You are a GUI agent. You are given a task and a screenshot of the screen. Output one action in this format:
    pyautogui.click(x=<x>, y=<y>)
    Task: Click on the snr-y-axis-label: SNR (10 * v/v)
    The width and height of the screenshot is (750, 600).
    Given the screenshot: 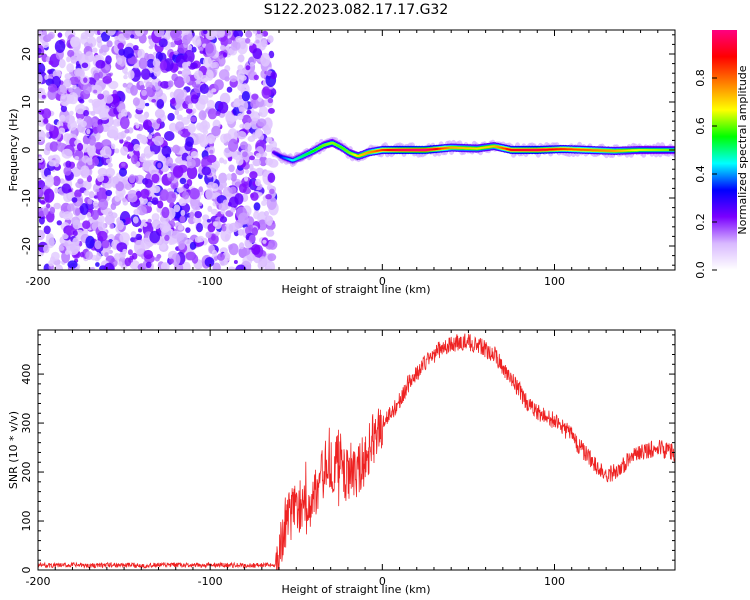 What is the action you would take?
    pyautogui.click(x=13, y=450)
    